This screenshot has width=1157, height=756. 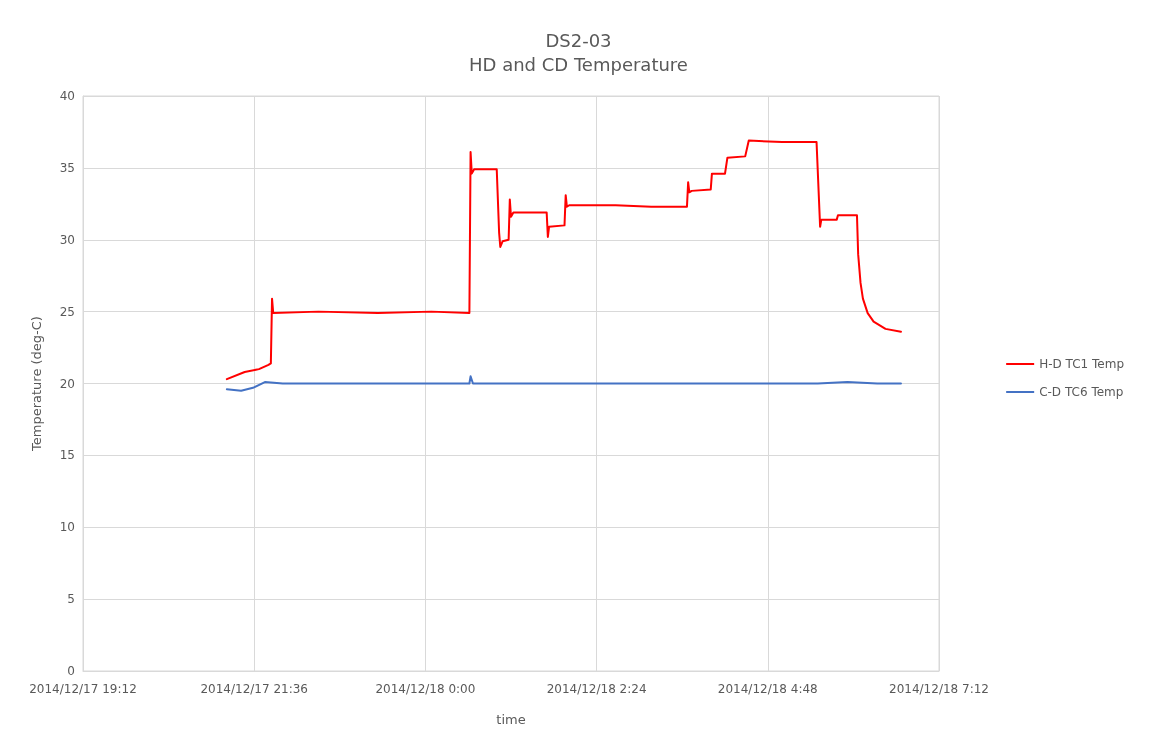 What do you see at coordinates (71, 599) in the screenshot?
I see `y-tick-label: 5` at bounding box center [71, 599].